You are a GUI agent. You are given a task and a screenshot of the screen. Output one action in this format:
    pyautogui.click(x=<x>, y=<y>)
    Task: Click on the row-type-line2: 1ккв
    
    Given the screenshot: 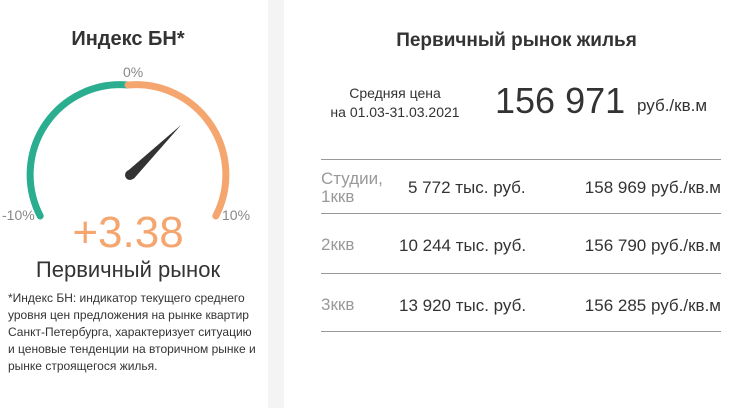 What is the action you would take?
    pyautogui.click(x=338, y=196)
    